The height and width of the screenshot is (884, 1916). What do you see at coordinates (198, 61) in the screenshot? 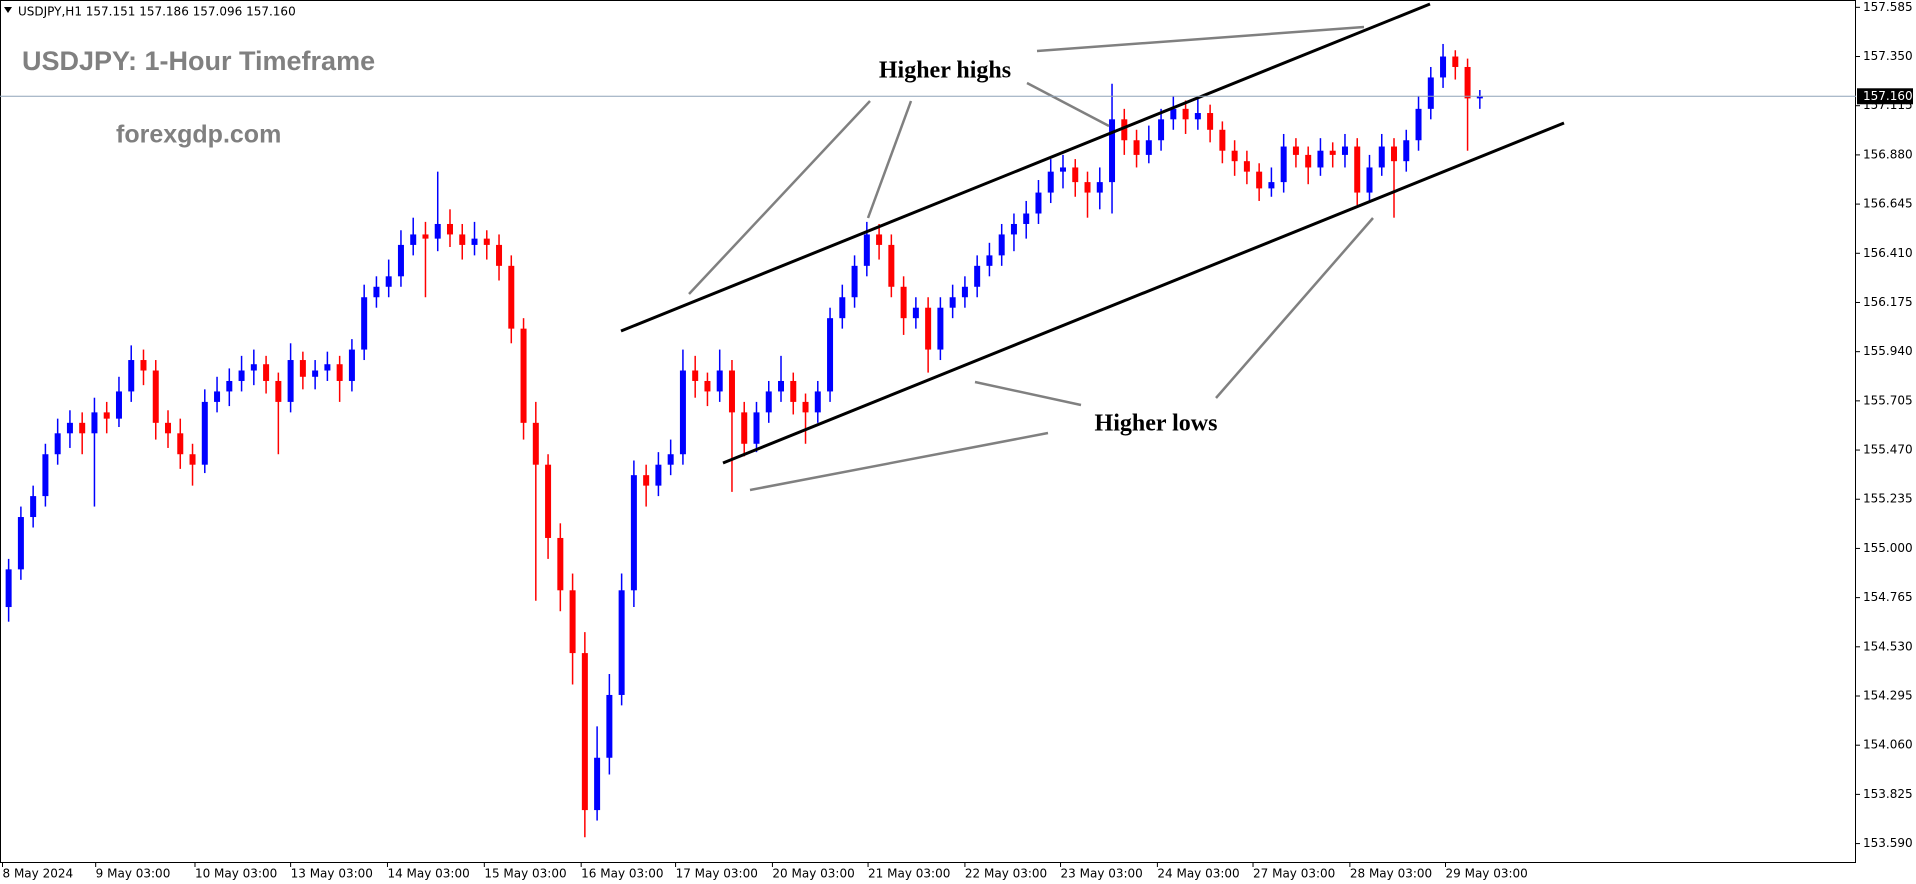
I see `chart-title: USDJPY: 1-Hour Timeframe` at bounding box center [198, 61].